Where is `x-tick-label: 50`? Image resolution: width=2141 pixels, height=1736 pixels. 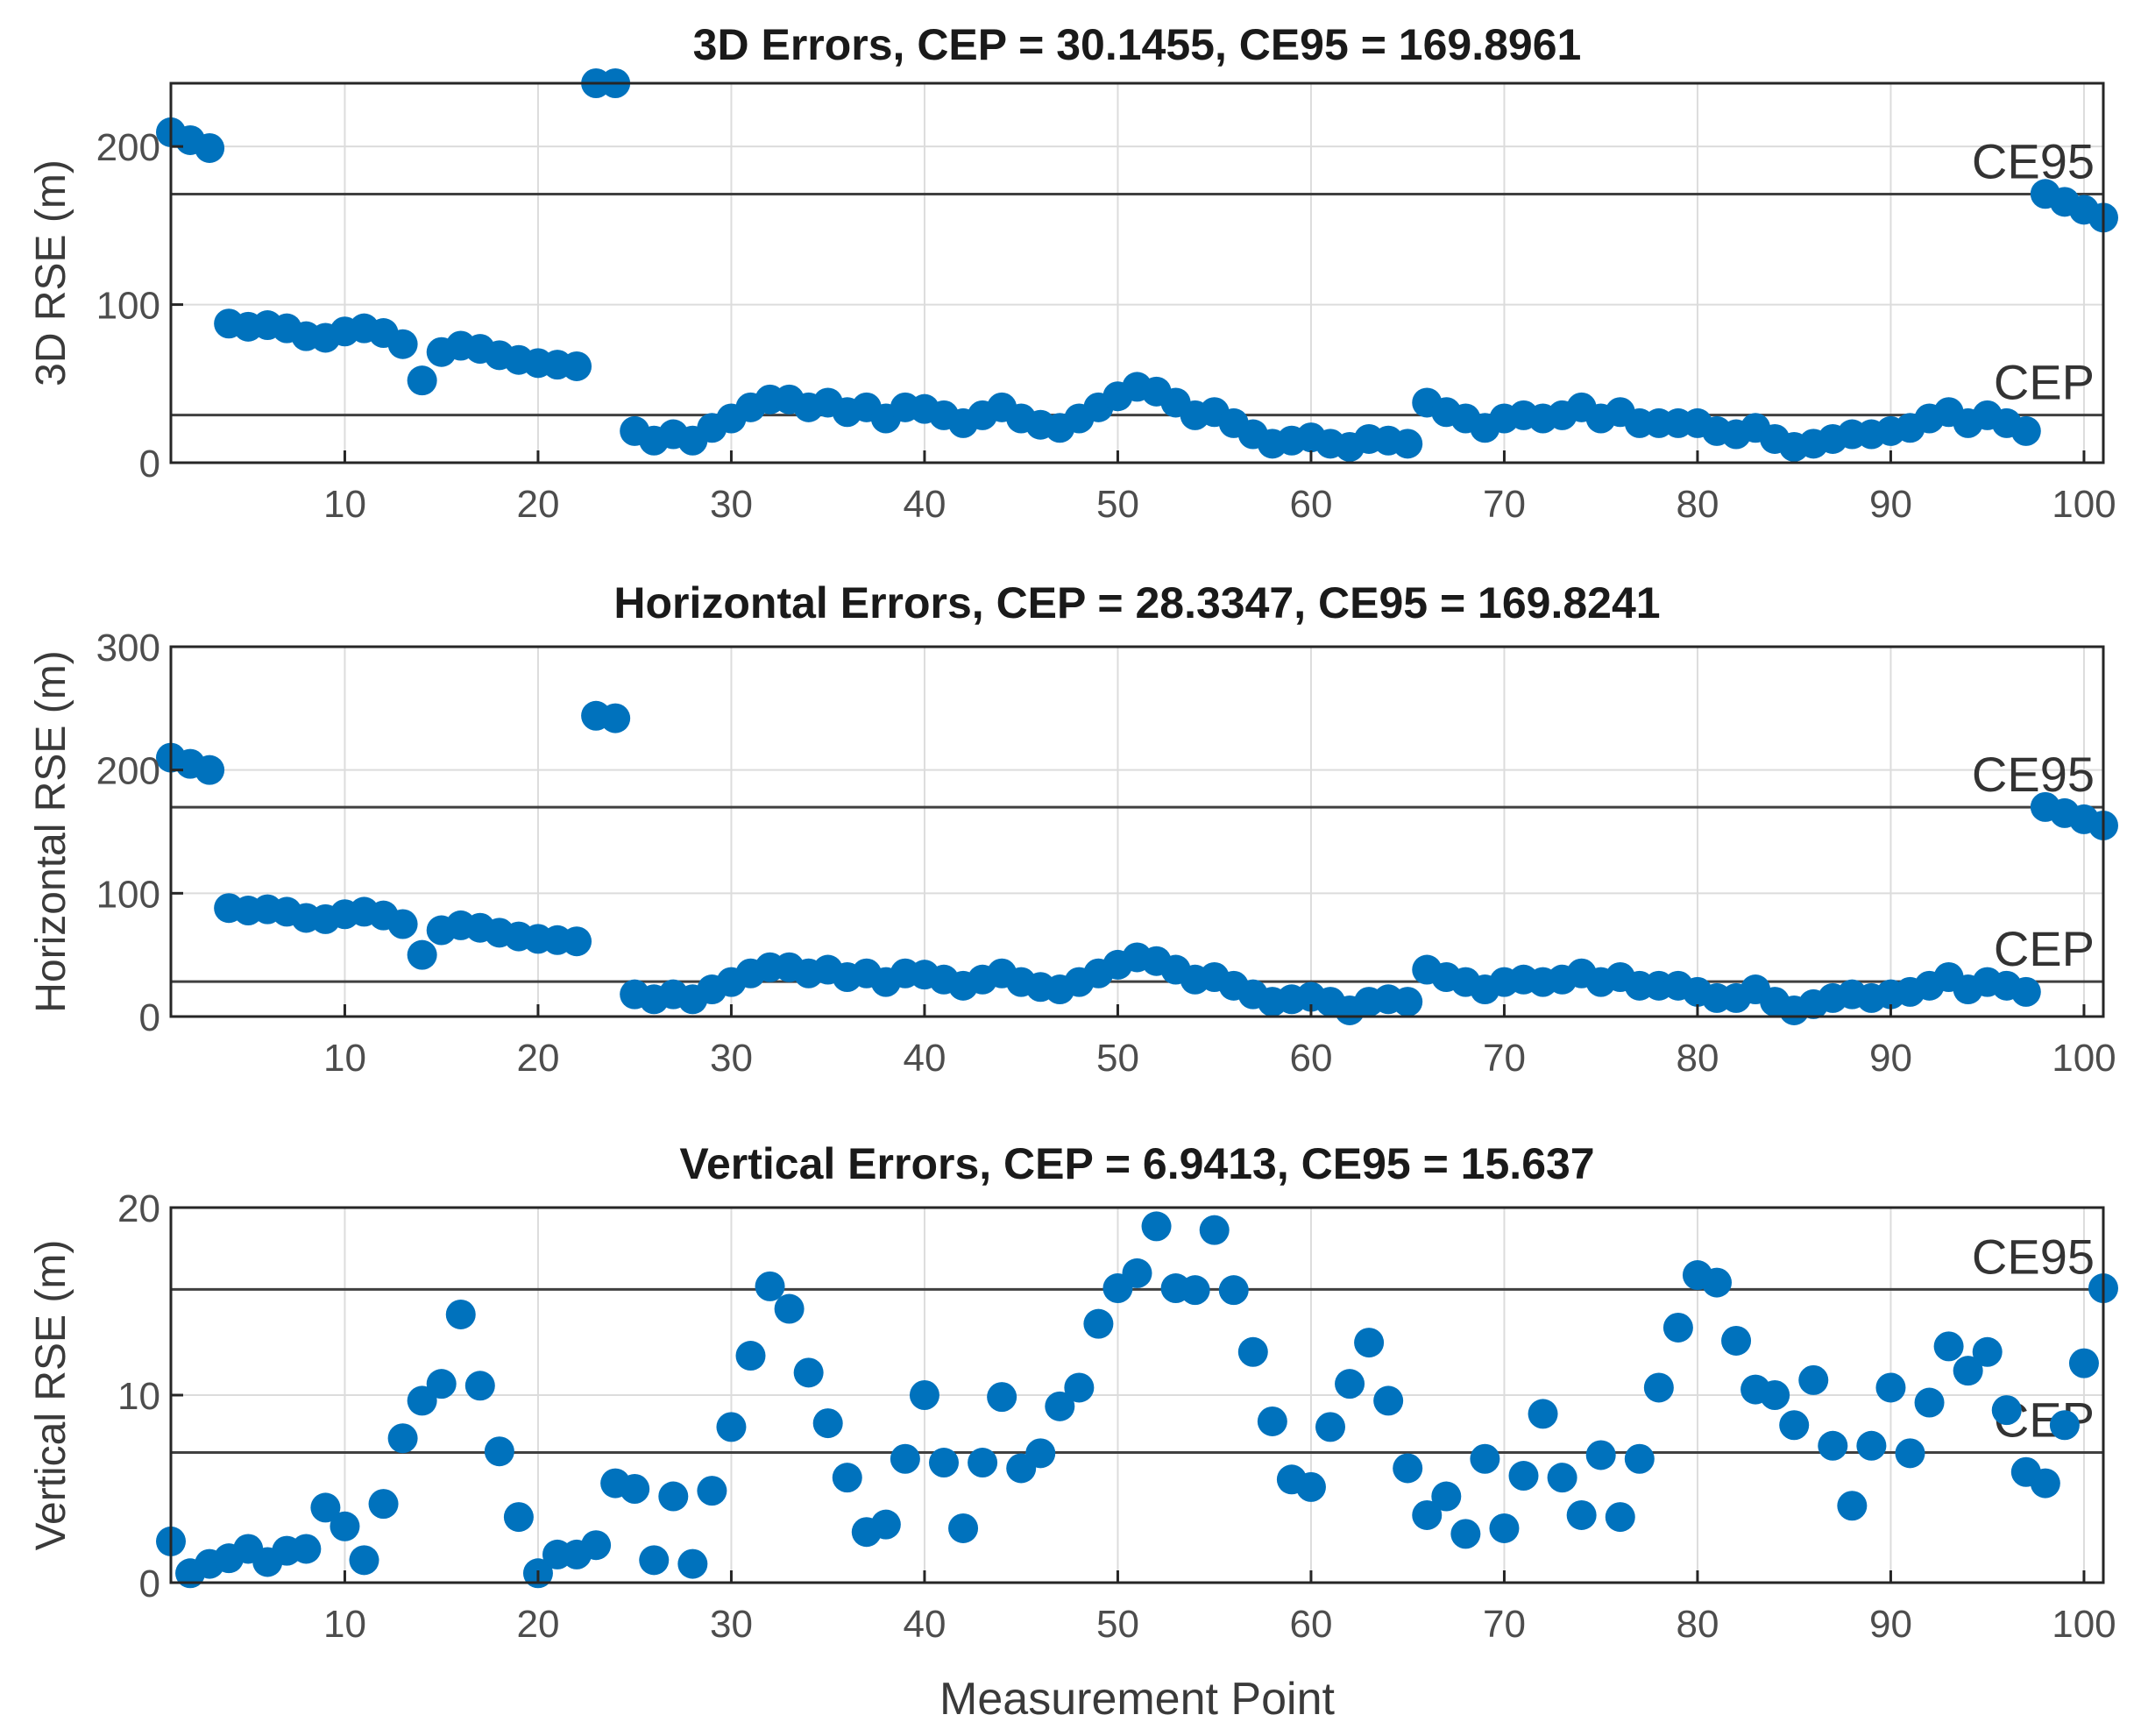
x-tick-label: 50 is located at coordinates (1117, 1058).